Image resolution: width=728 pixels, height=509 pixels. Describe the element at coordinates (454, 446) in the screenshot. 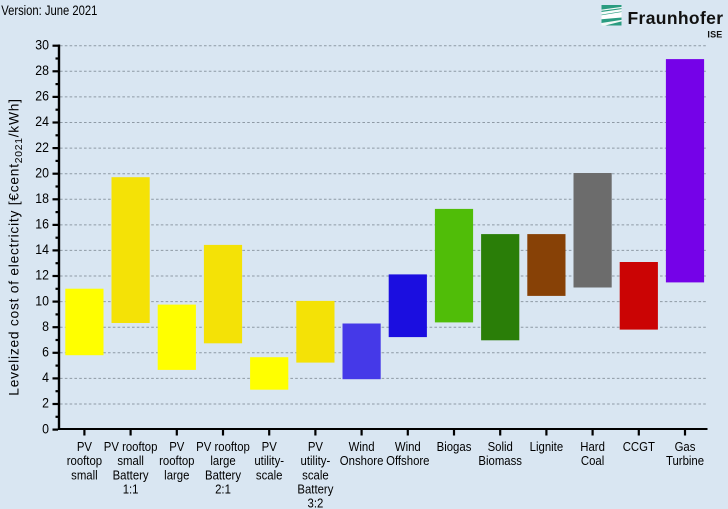

I see `svg-text: Biogas` at that location.